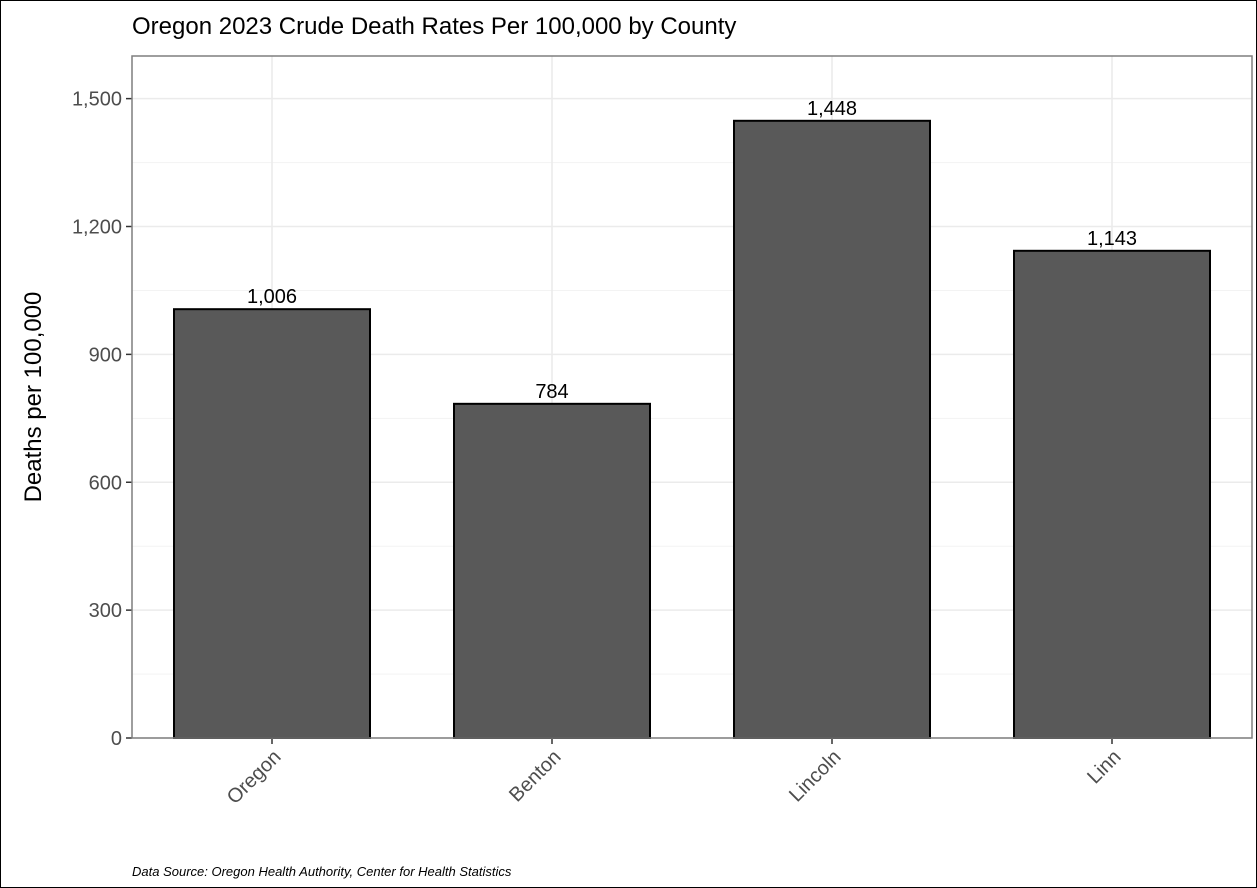 Image resolution: width=1257 pixels, height=888 pixels. I want to click on data-label: 1,143, so click(1112, 239).